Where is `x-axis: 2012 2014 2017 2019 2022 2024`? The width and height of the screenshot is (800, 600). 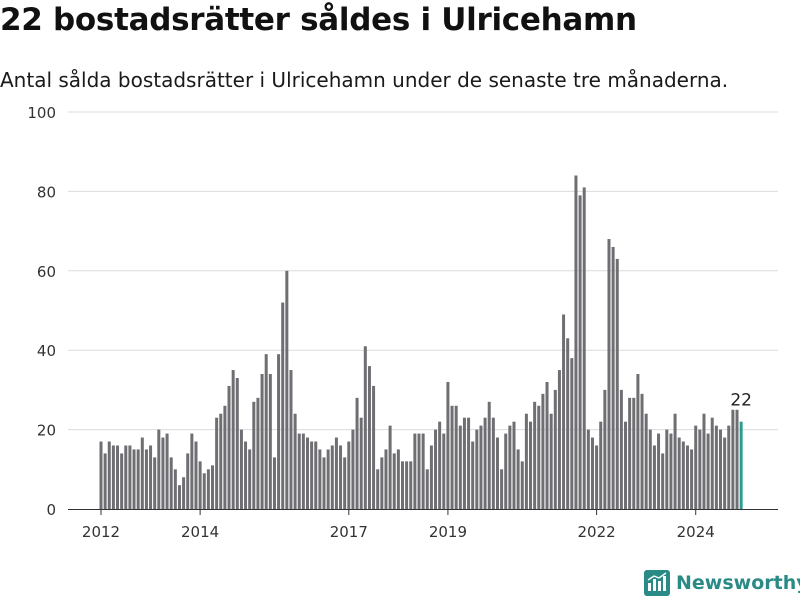
x-axis: 2012 2014 2017 2019 2022 2024 is located at coordinates (423, 525).